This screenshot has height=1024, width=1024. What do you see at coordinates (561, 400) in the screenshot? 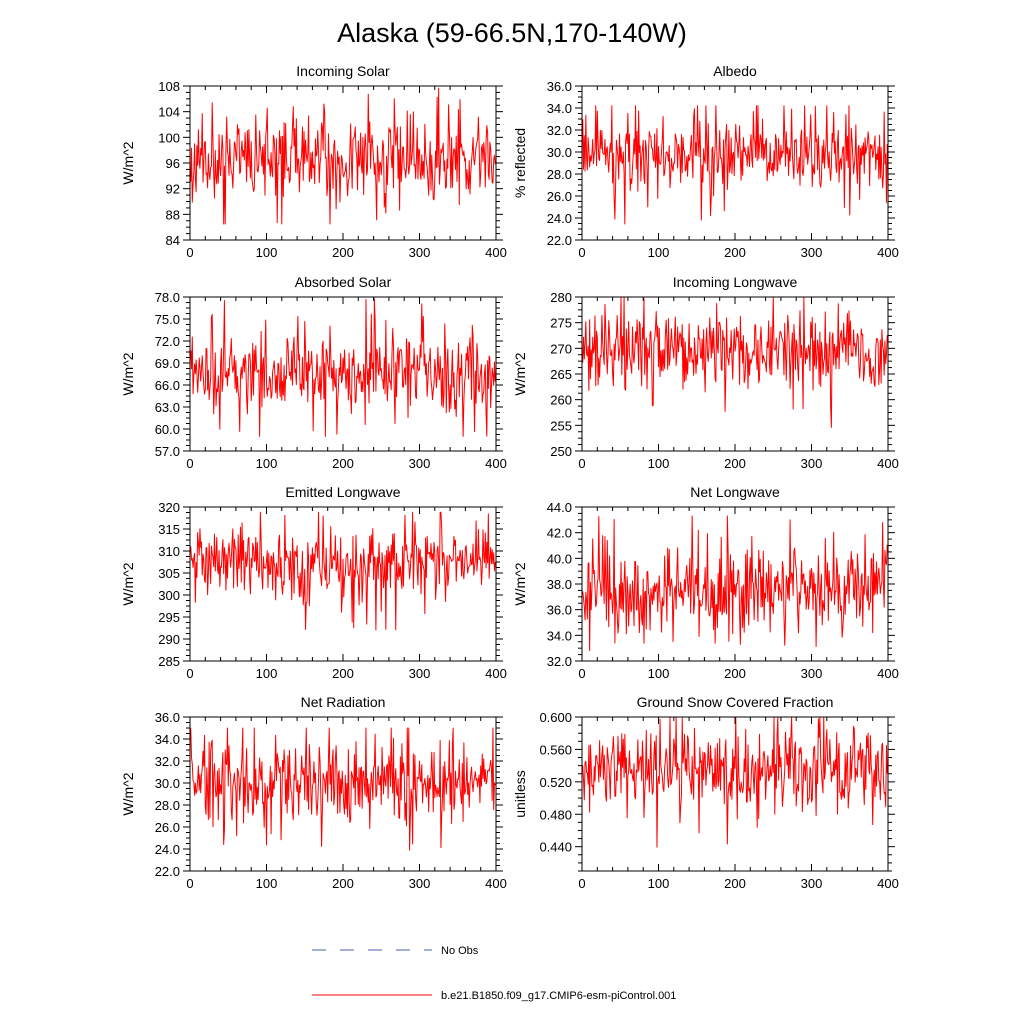
I see `incoming-longwave-ytick-label: 260` at bounding box center [561, 400].